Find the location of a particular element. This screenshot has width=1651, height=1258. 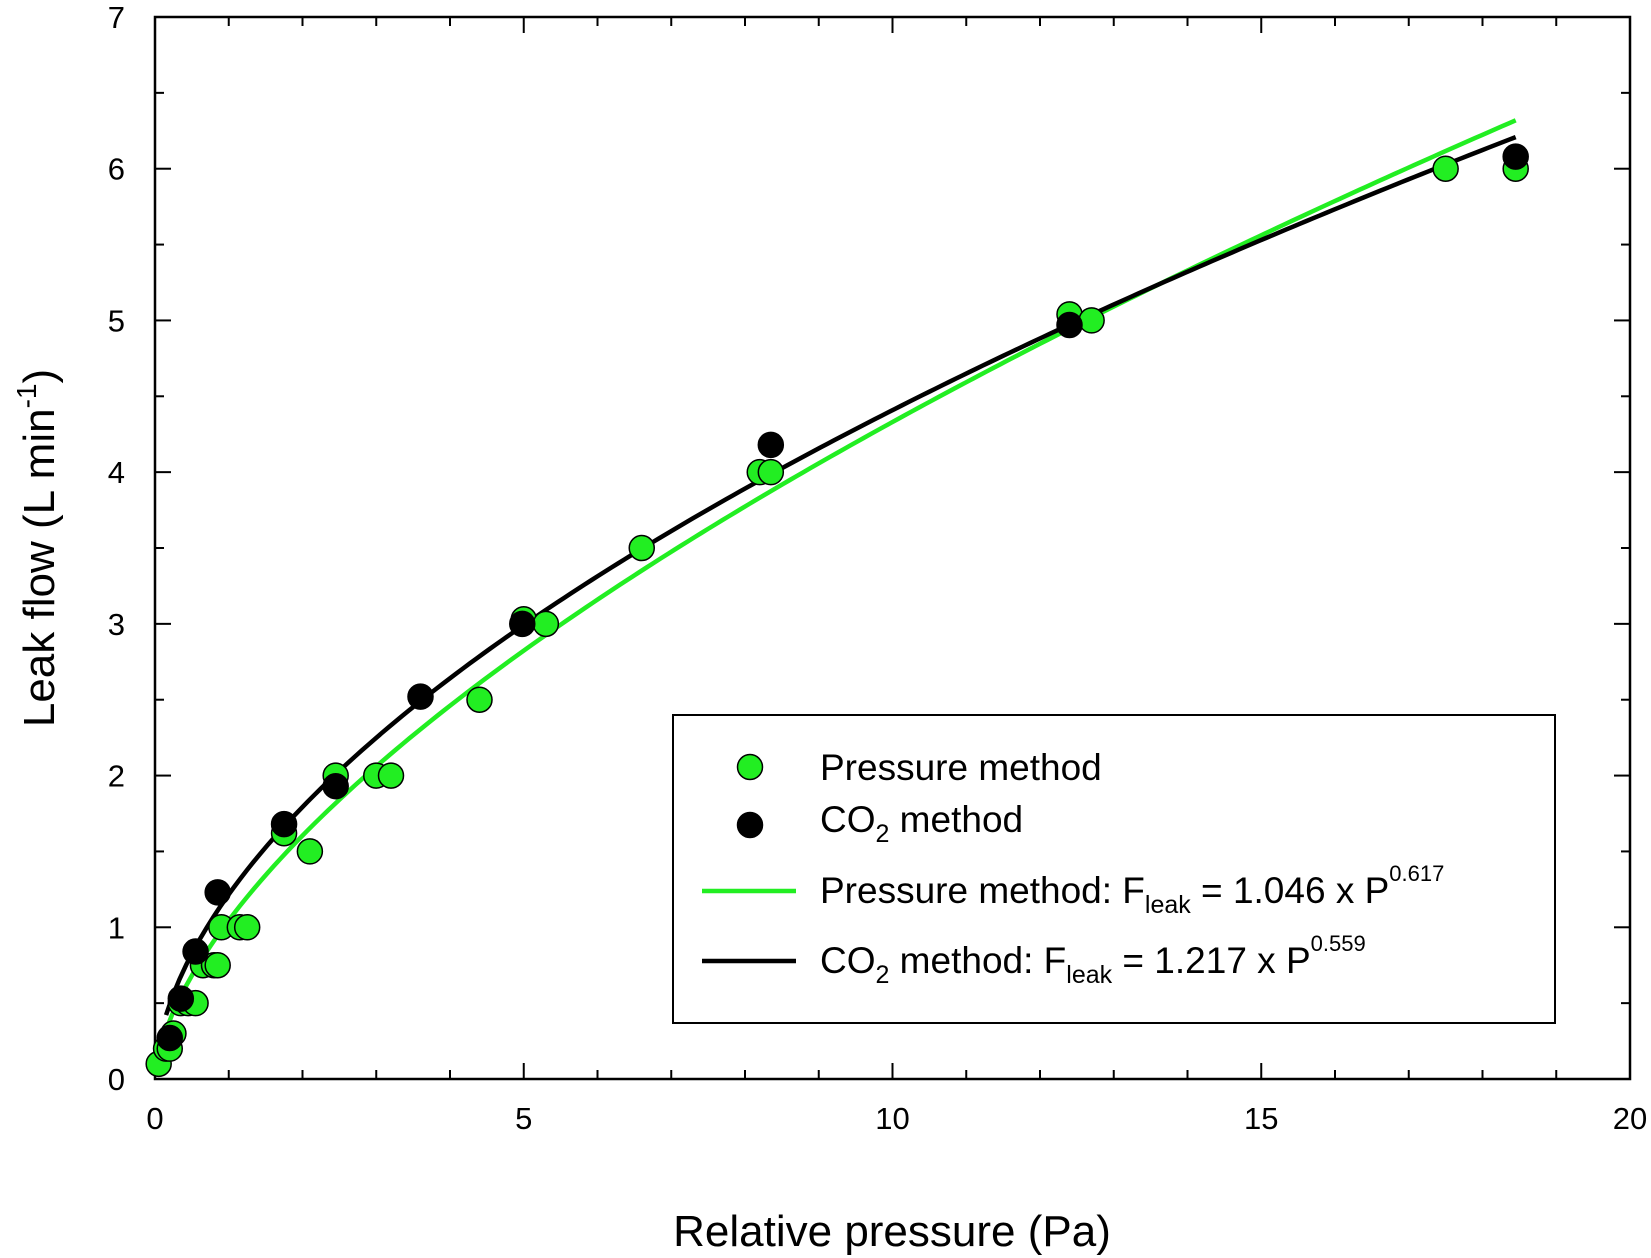

legend-co2-main: CO is located at coordinates (848, 819).